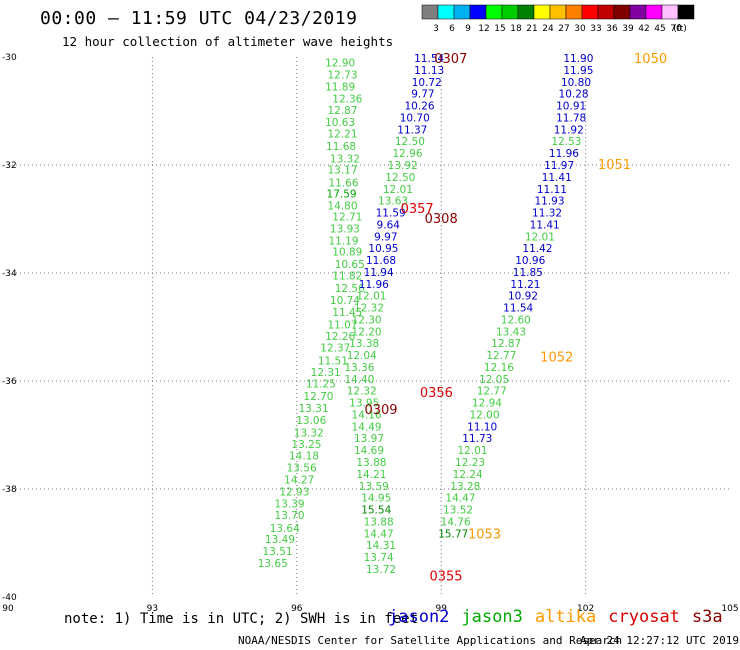 Image resolution: width=740 pixels, height=650 pixels. What do you see at coordinates (381, 546) in the screenshot?
I see `wave-height-label: 14.31` at bounding box center [381, 546].